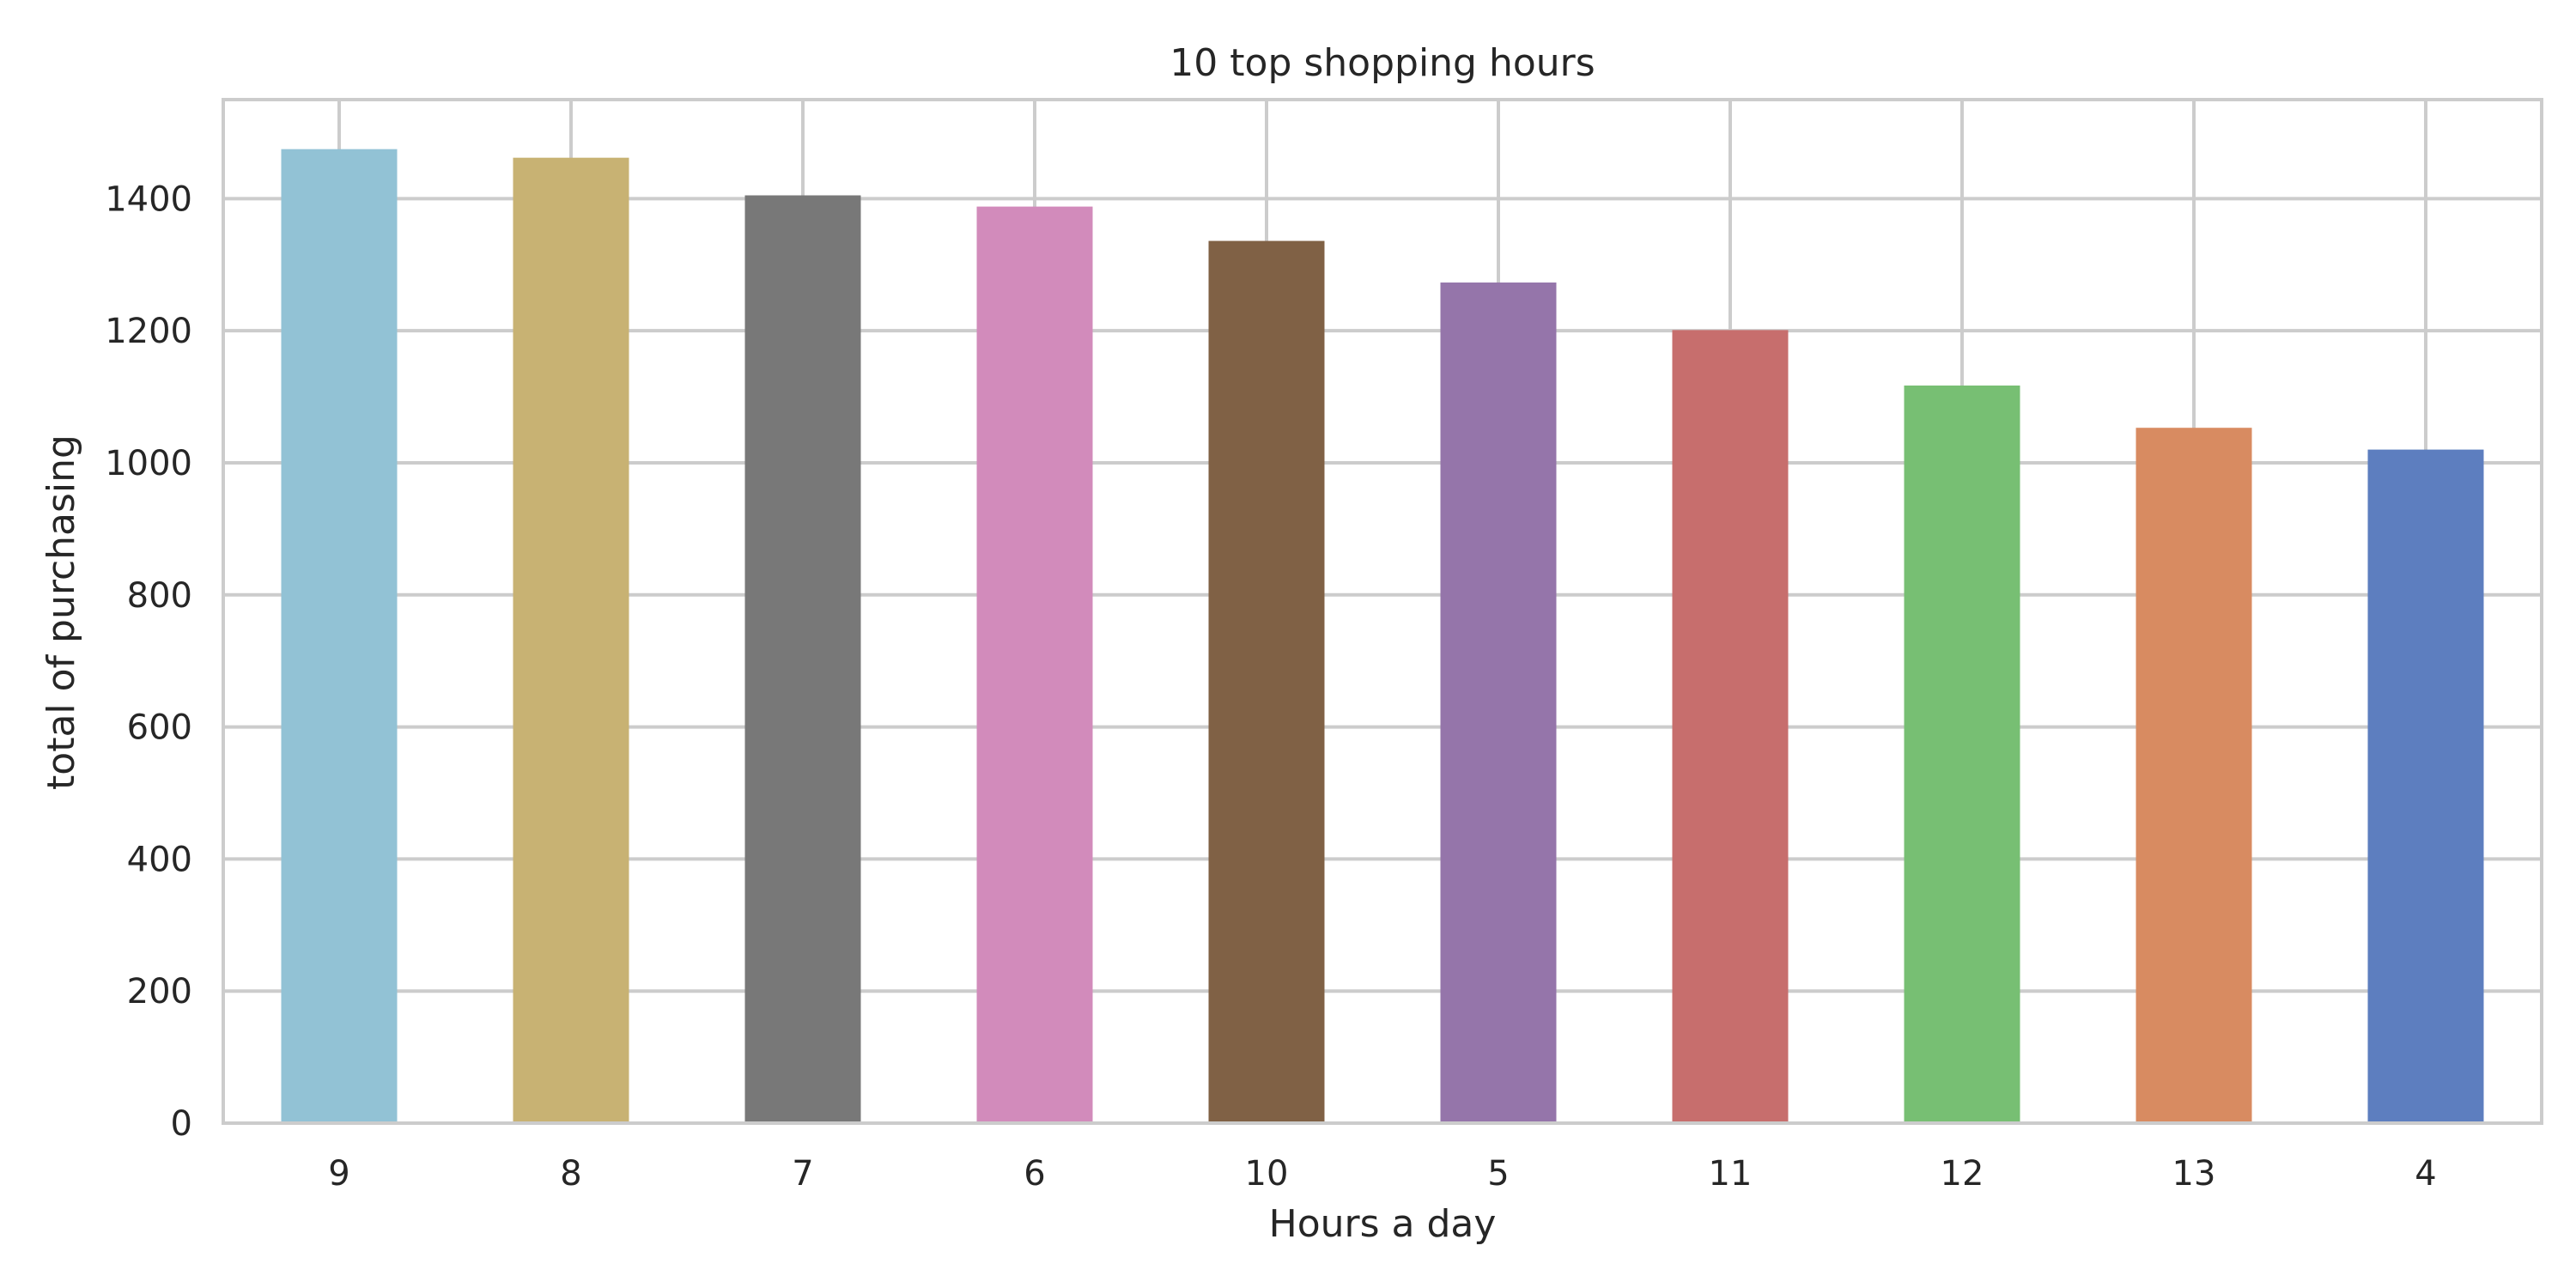 The height and width of the screenshot is (1288, 2576). I want to click on x-tick-labels: 9 8 7 6 10 5 11 12 13 4, so click(1382, 1174).